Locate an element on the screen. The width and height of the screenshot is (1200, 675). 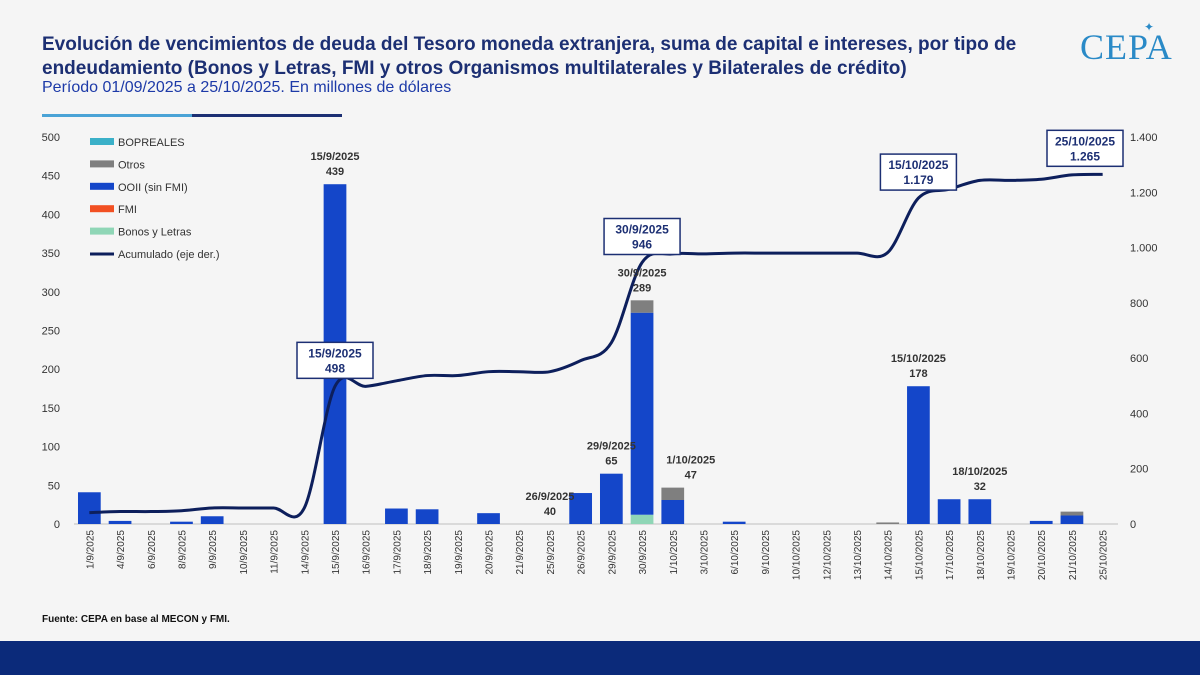
y-right-tick-label: 600 is located at coordinates (1139, 359).